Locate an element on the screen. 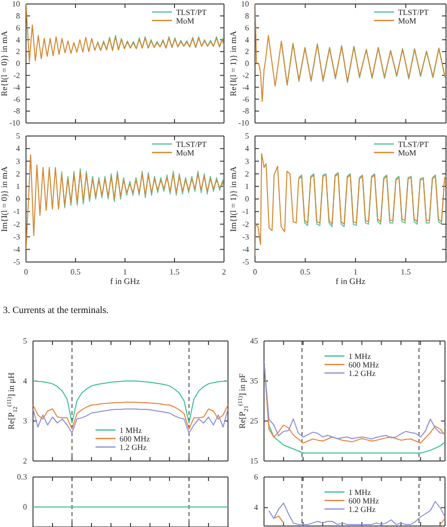 This screenshot has height=527, width=447. y-tick-label: 45 is located at coordinates (254, 341).